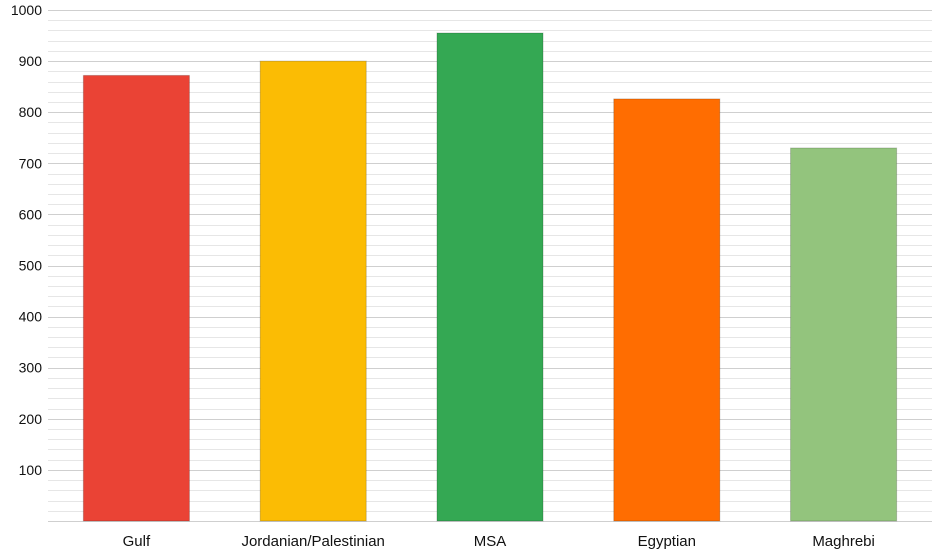 The height and width of the screenshot is (554, 935). Describe the element at coordinates (31, 266) in the screenshot. I see `y-tick-label: 500` at that location.